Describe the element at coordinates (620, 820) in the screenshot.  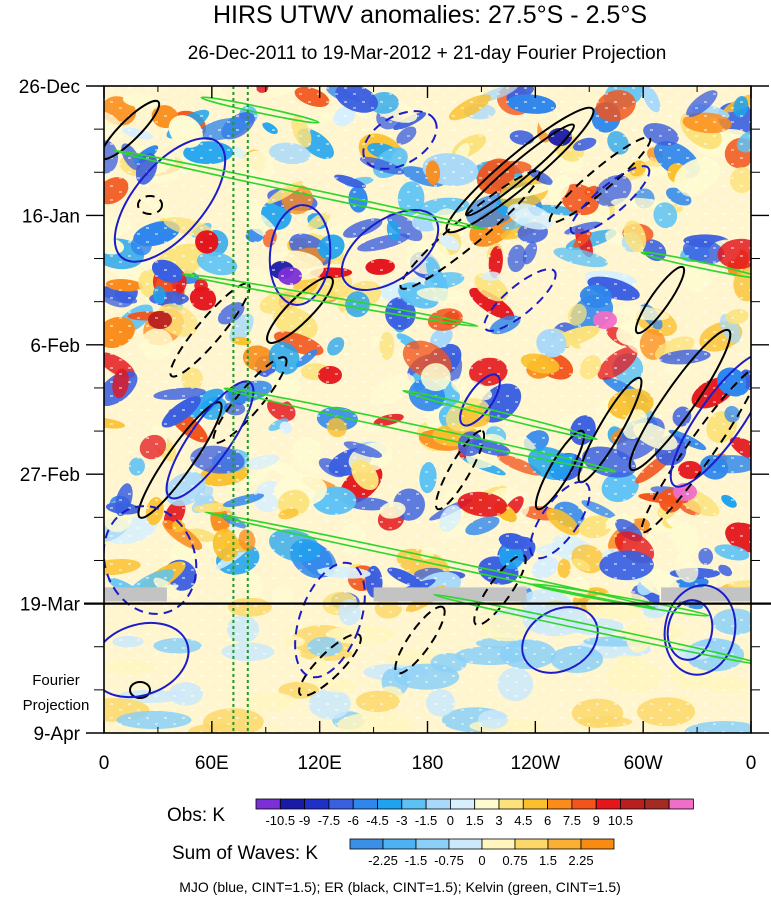
I see `colorbar-tick-label: 10.5` at that location.